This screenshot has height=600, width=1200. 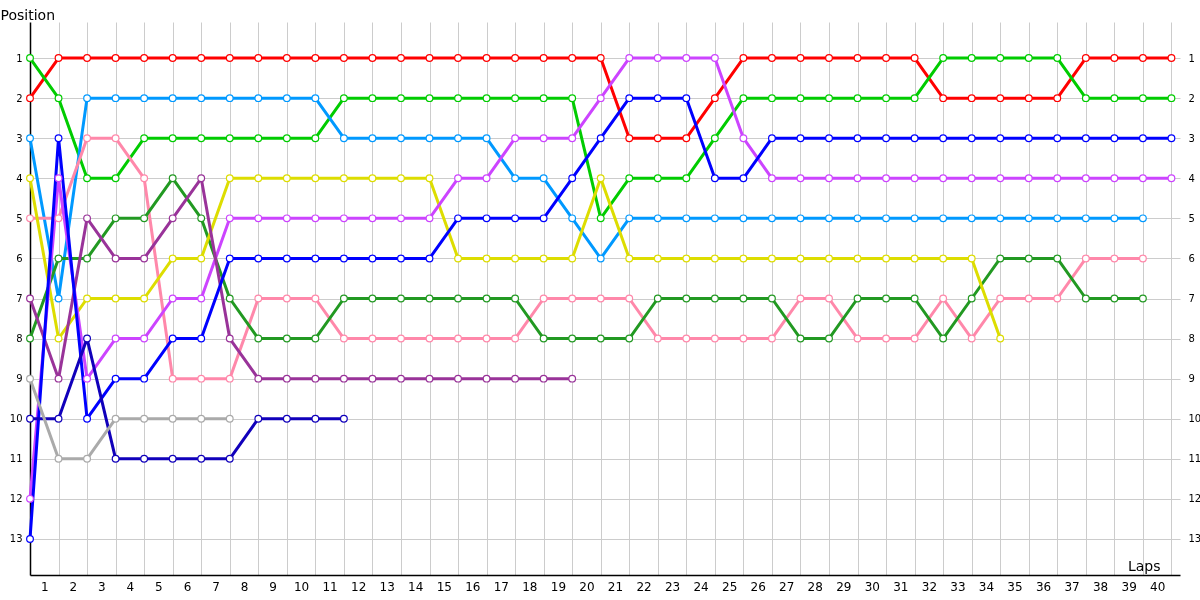 What do you see at coordinates (187, 586) in the screenshot?
I see `x-tick-label: 6` at bounding box center [187, 586].